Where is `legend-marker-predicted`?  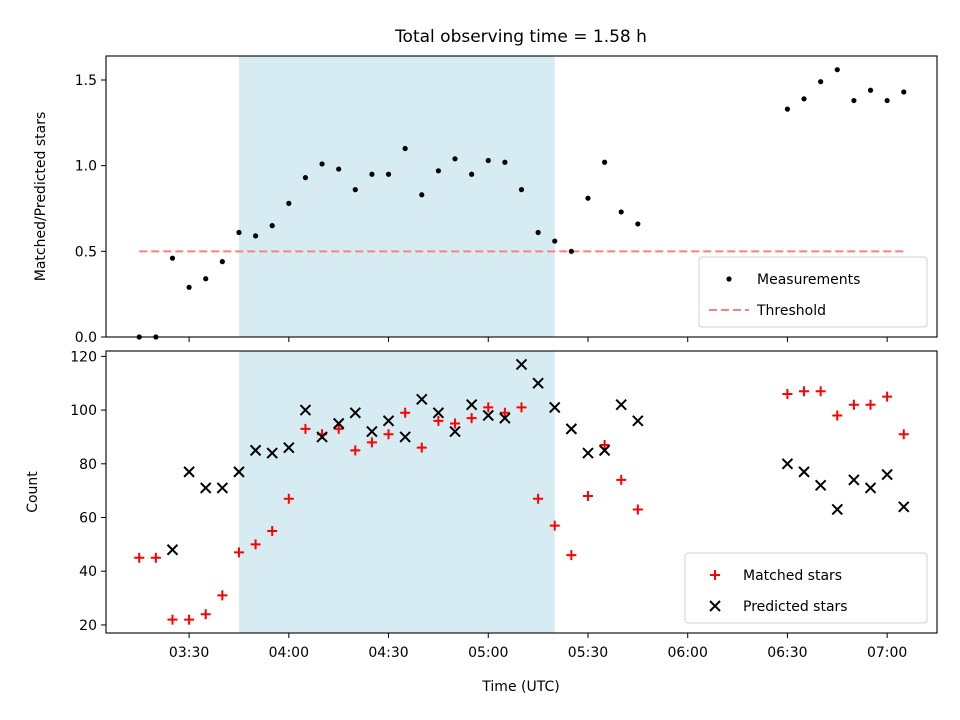
legend-marker-predicted is located at coordinates (715, 606).